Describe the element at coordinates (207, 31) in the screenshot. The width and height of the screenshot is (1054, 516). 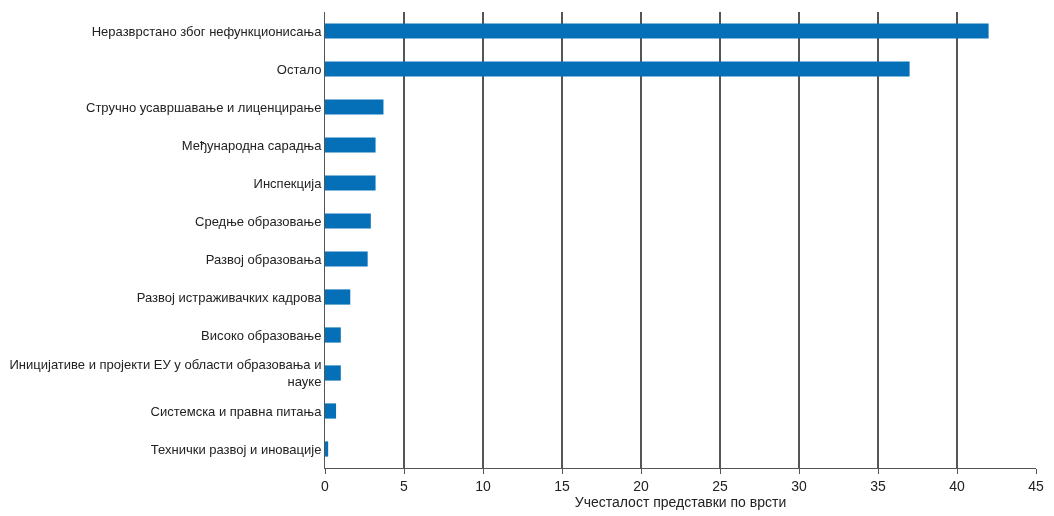
I see `y-tick-label: Неразврстано због нефункционисања` at that location.